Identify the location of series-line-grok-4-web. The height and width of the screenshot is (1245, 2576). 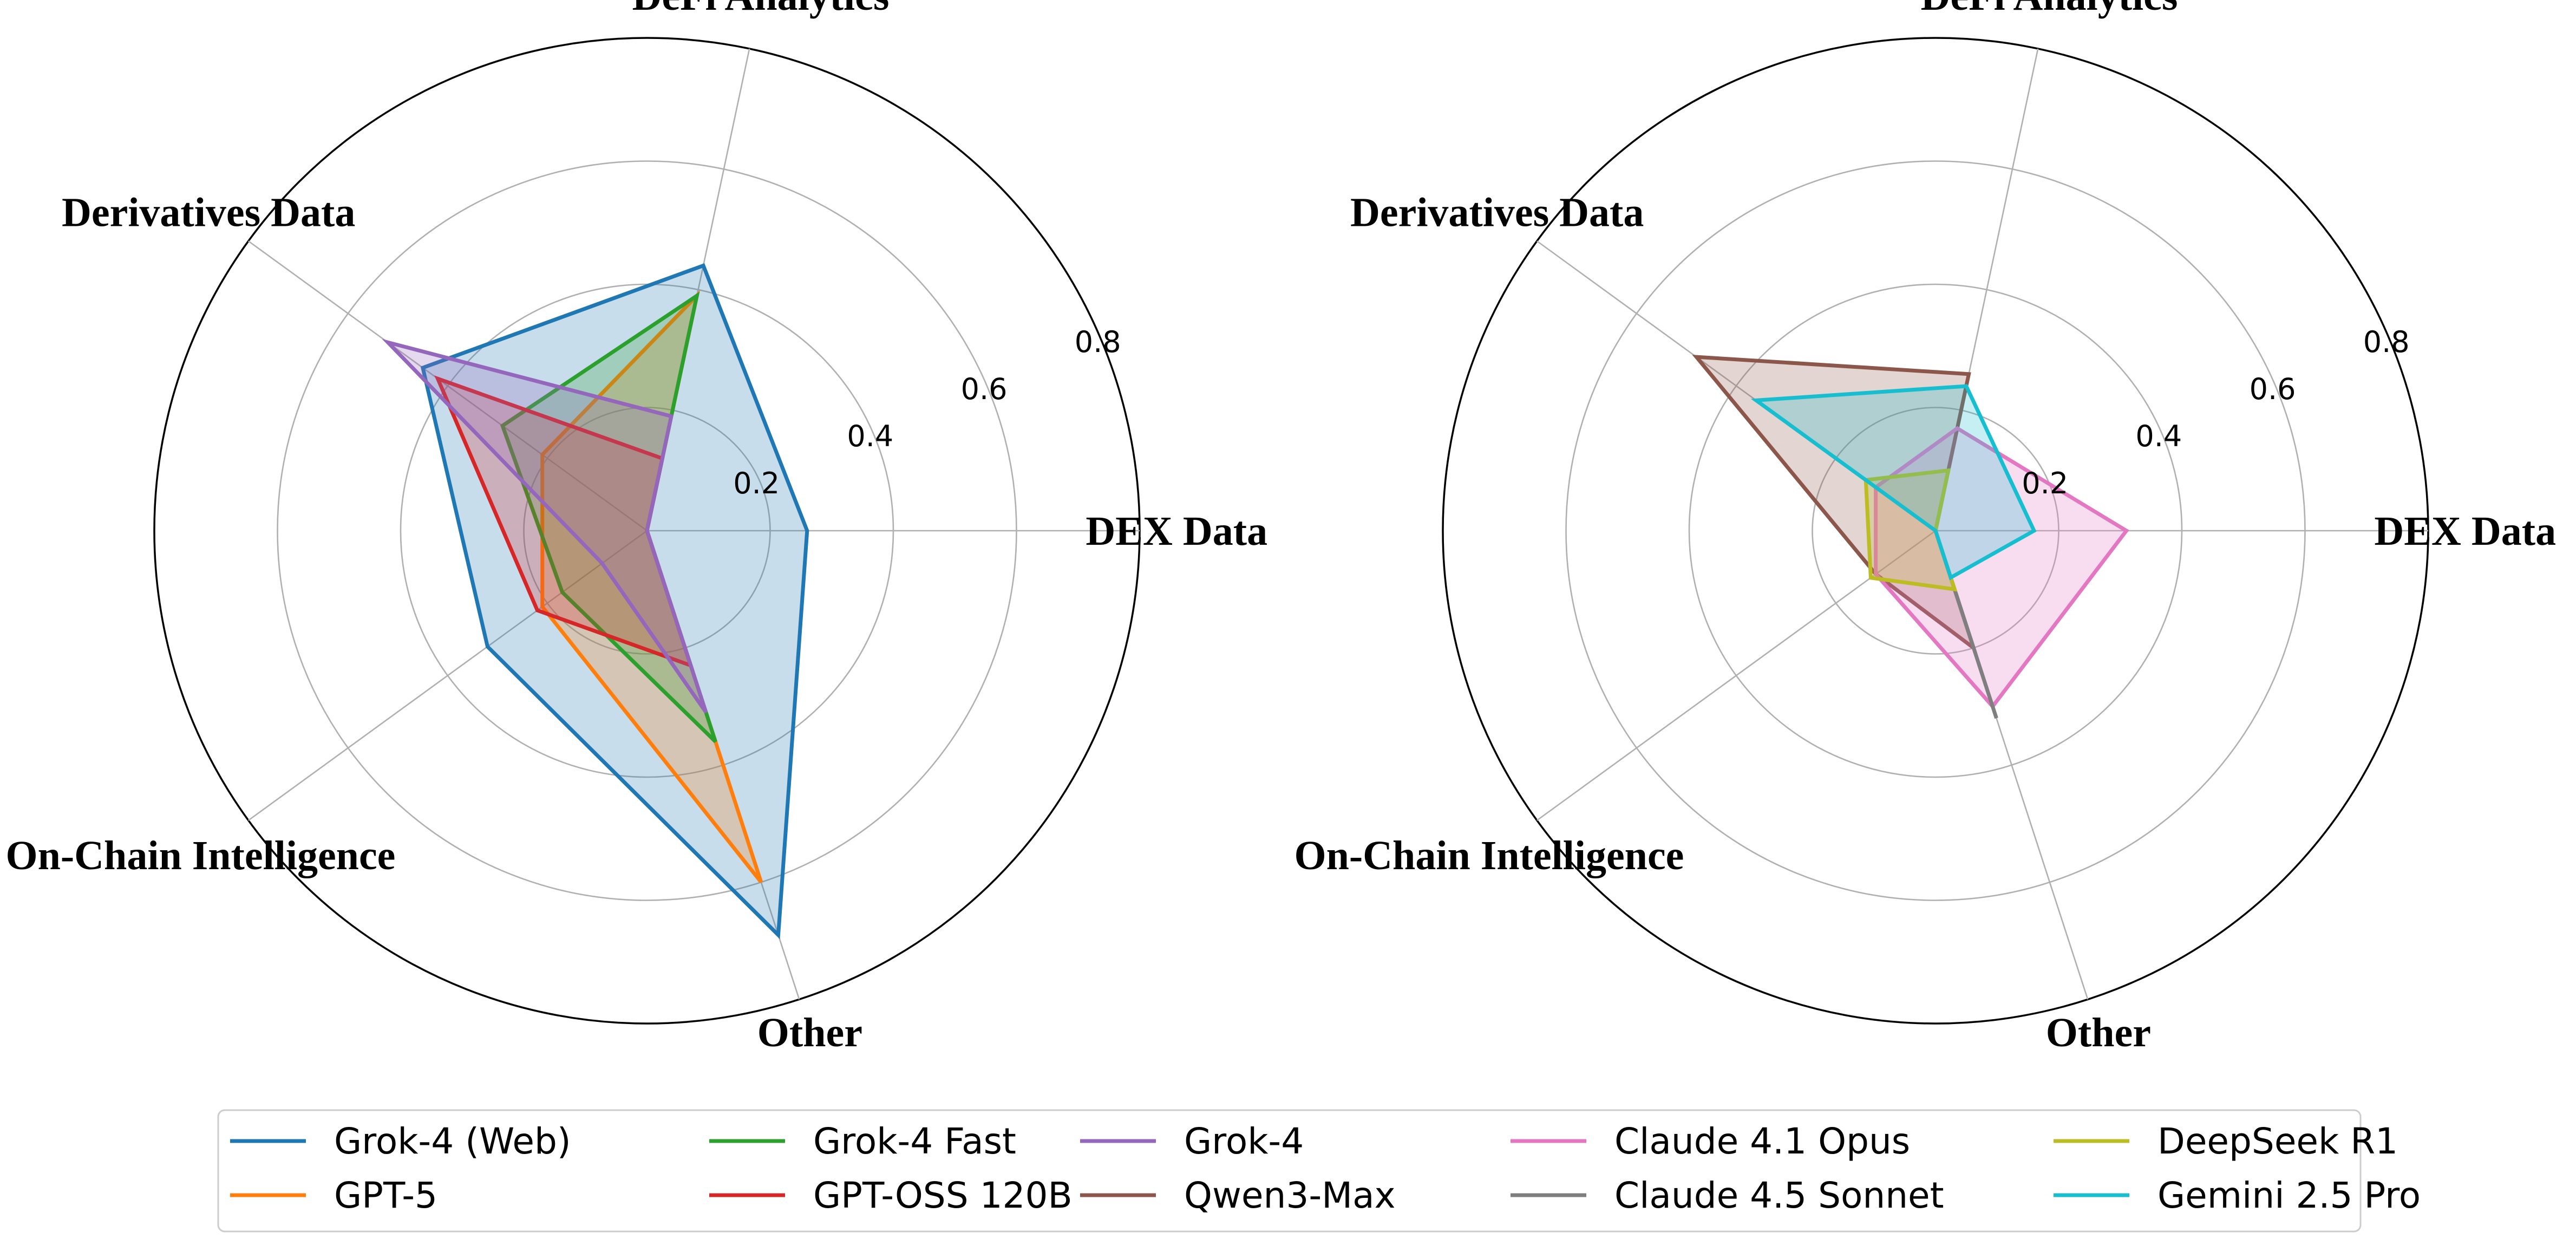
(614, 601).